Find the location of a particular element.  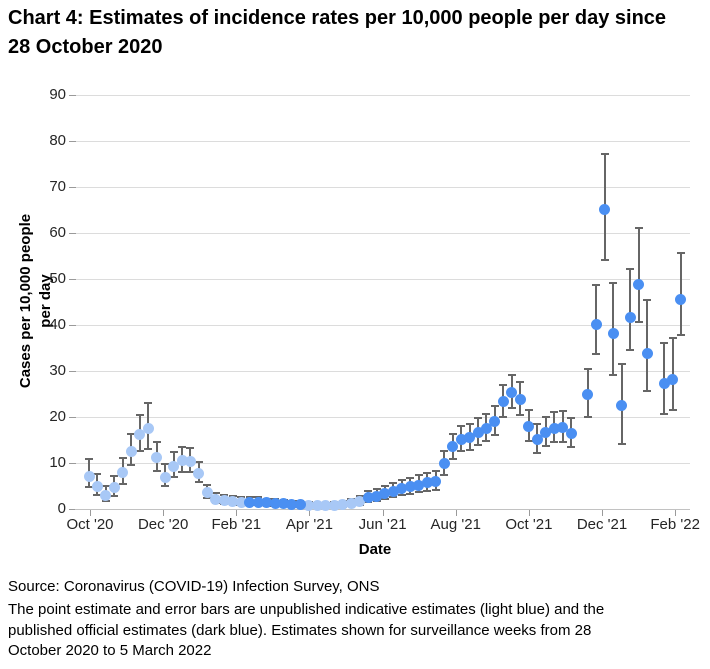

x-tick-label: Feb '22 is located at coordinates (675, 524).